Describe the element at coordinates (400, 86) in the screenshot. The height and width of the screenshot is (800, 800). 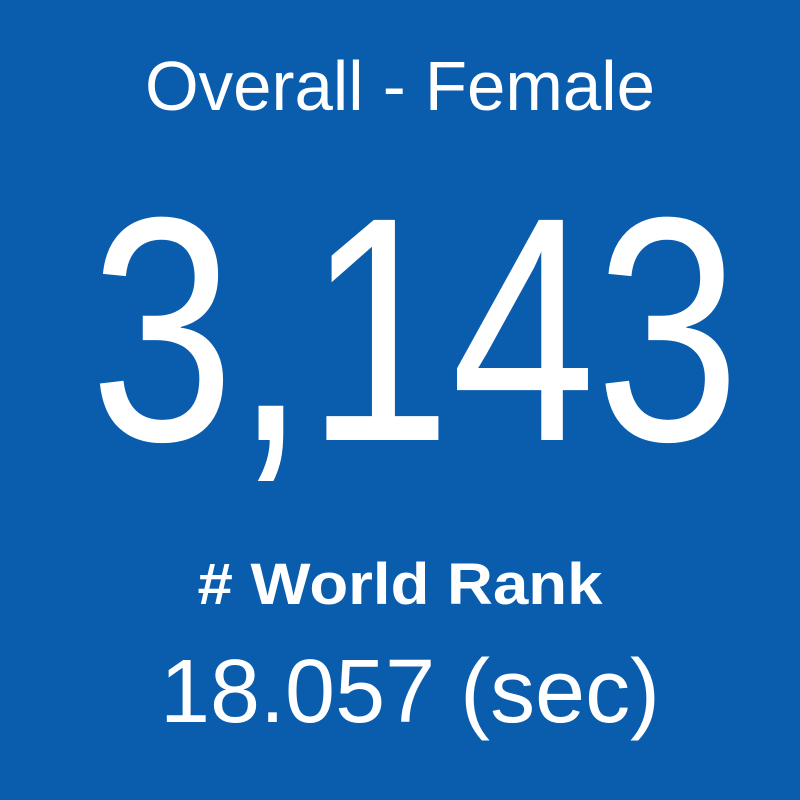
I see `tile-title: Overall - Female` at that location.